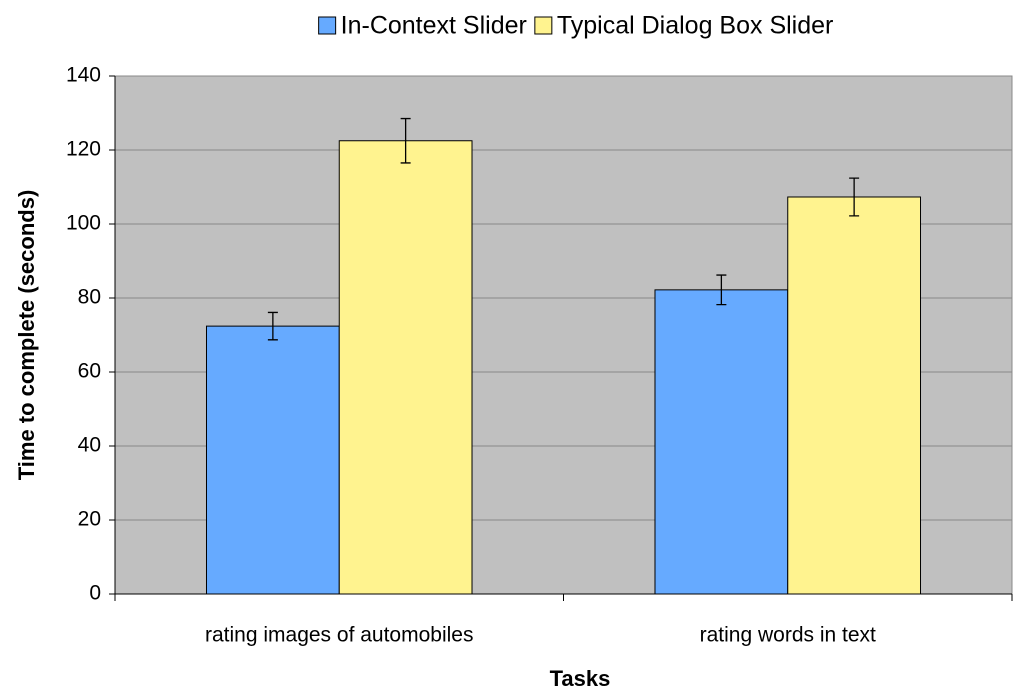 Image resolution: width=1030 pixels, height=696 pixels. What do you see at coordinates (95, 593) in the screenshot?
I see `y-tick-label: 0` at bounding box center [95, 593].